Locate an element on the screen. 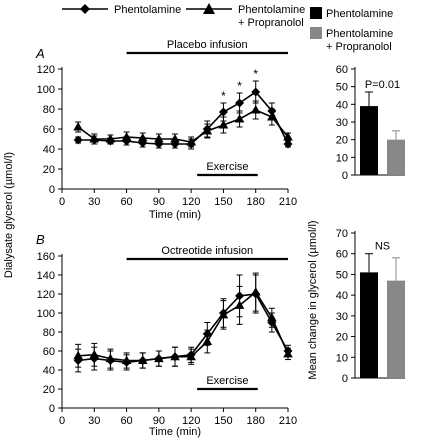  x-tick-label: 0 is located at coordinates (62, 421).